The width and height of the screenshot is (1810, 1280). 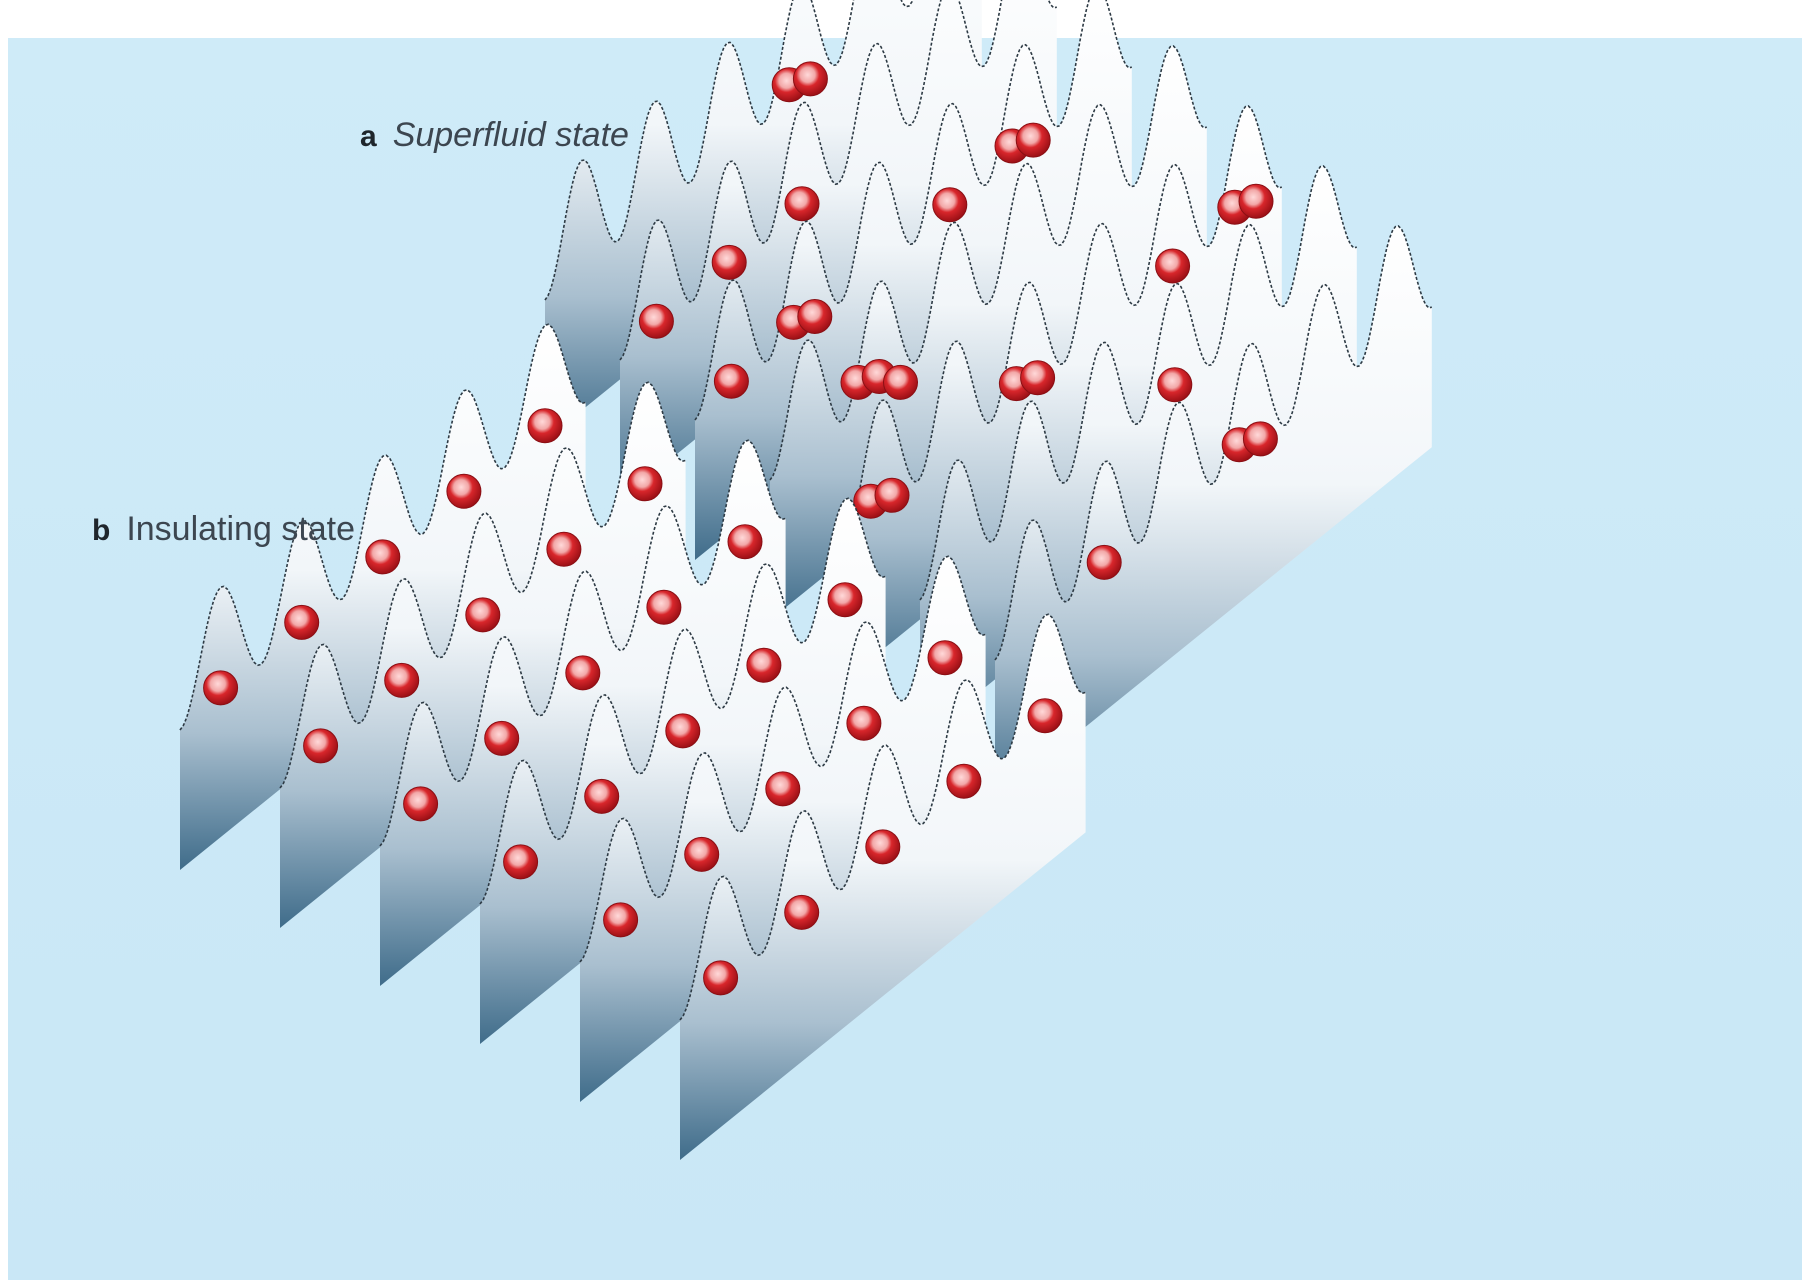 What do you see at coordinates (101, 530) in the screenshot?
I see `panel-b-letter: b` at bounding box center [101, 530].